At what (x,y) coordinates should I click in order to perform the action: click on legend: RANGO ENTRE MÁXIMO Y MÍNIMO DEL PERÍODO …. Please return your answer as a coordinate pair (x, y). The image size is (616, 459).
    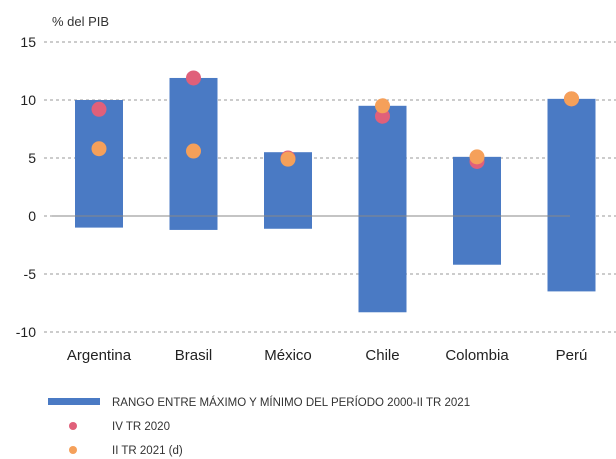
    Looking at the image, I should click on (259, 426).